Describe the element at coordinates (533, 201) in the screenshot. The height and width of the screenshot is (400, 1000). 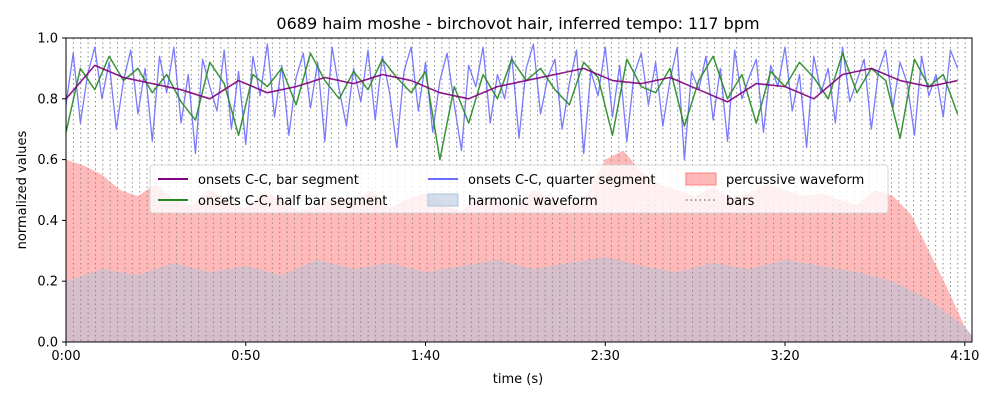
I see `legend-label: harmonic waveform` at that location.